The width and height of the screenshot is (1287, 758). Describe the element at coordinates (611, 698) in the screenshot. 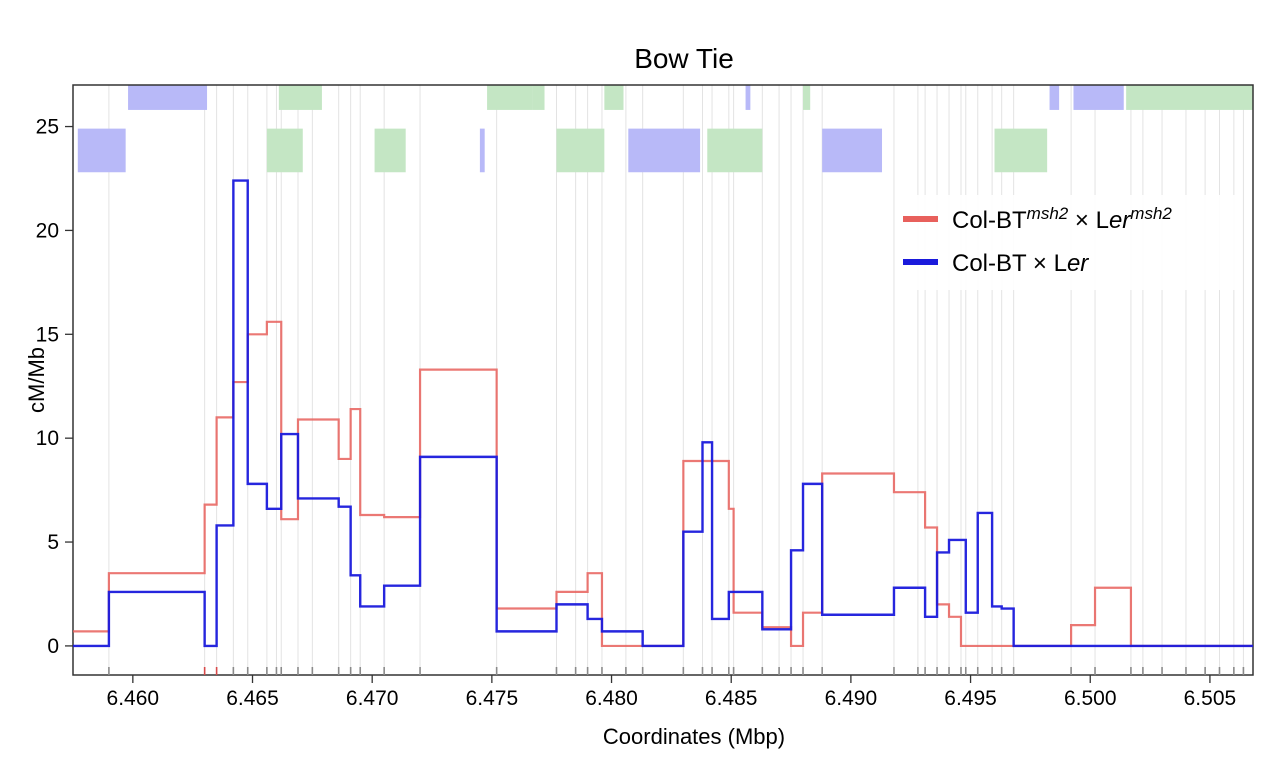

I see `x-tick-label-4: 6.480` at that location.